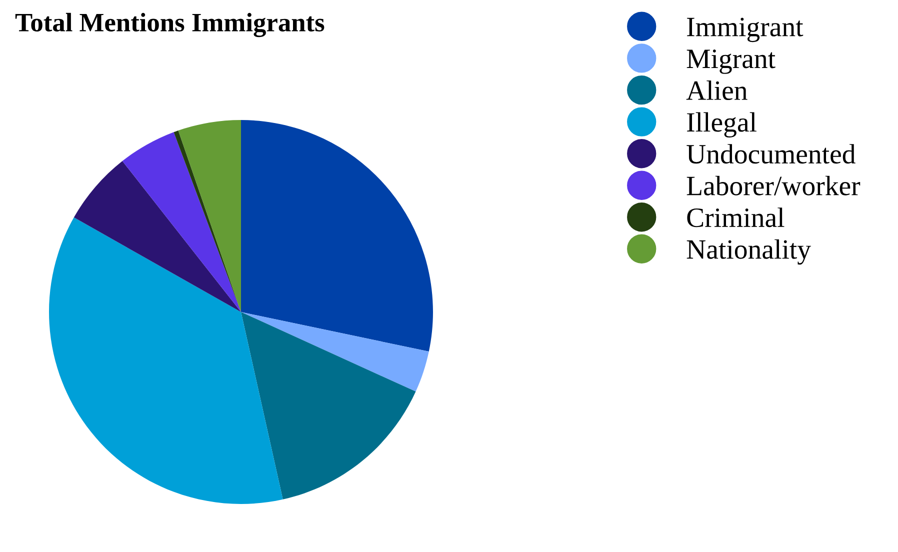 This screenshot has height=552, width=898. Describe the element at coordinates (731, 62) in the screenshot. I see `legend-label: Migrant` at that location.